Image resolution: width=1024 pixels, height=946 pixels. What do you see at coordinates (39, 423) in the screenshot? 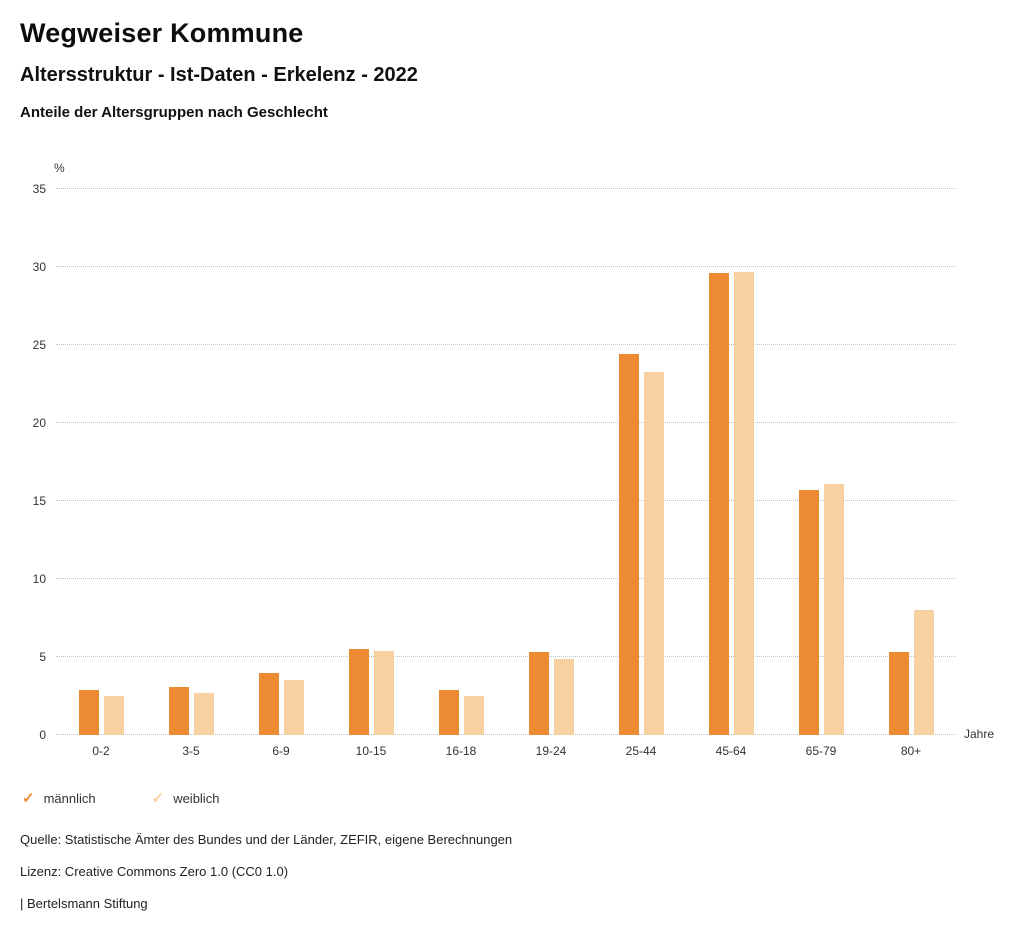
I see `y-tick-label: 20` at bounding box center [39, 423].